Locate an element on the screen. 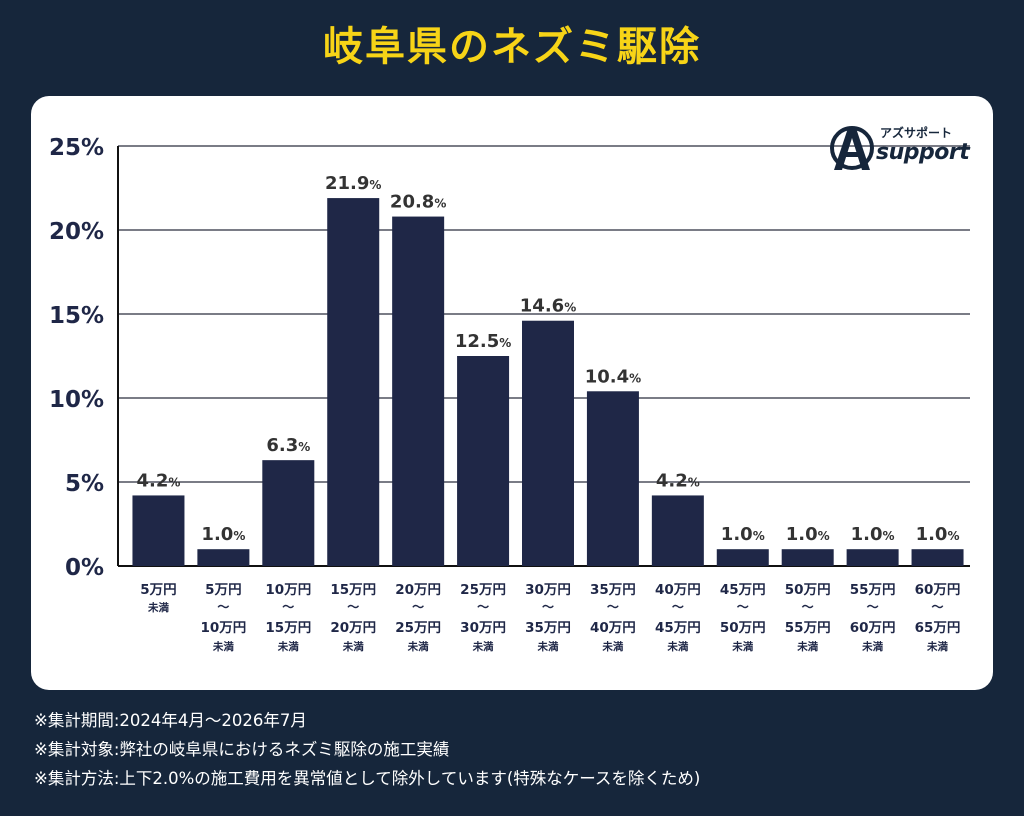  y-tick-label: 10% is located at coordinates (76, 400).